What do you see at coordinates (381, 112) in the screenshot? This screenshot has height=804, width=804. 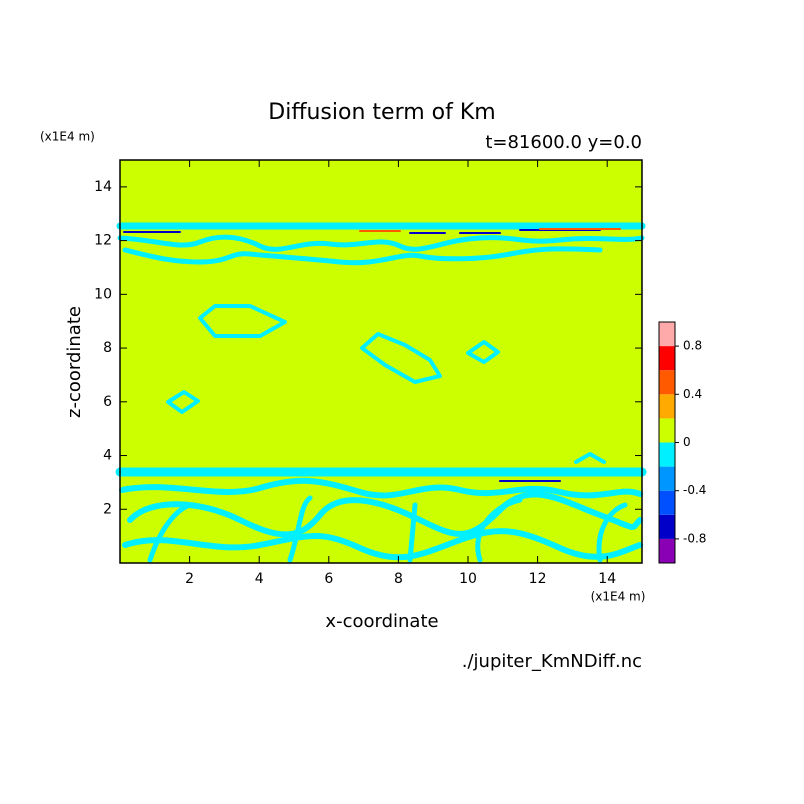 I see `chart-title: Diffusion term of Km` at bounding box center [381, 112].